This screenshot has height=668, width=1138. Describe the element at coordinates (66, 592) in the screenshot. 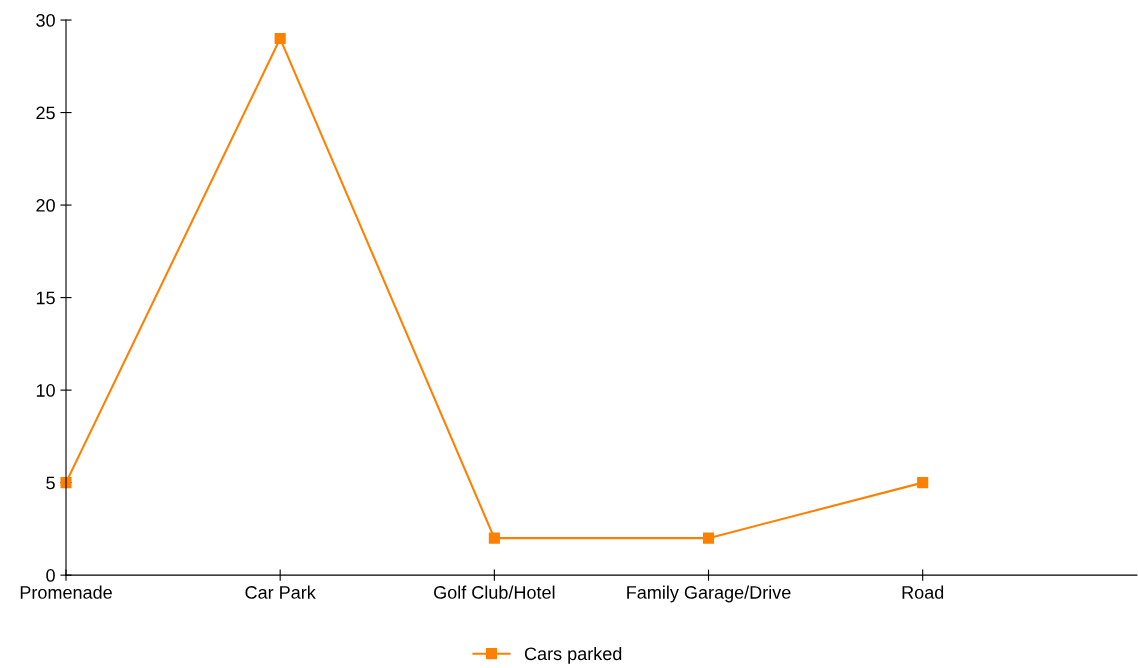

I see `x-tick-label: Promenade` at that location.